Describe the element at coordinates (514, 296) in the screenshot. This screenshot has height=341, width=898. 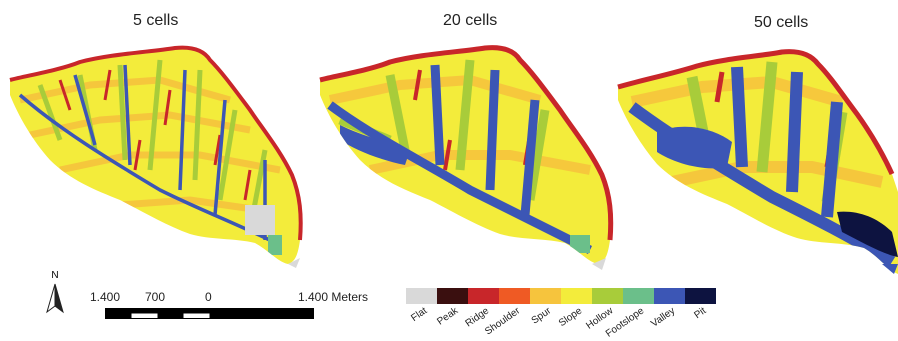
I see `legend-swatch-shoulder` at that location.